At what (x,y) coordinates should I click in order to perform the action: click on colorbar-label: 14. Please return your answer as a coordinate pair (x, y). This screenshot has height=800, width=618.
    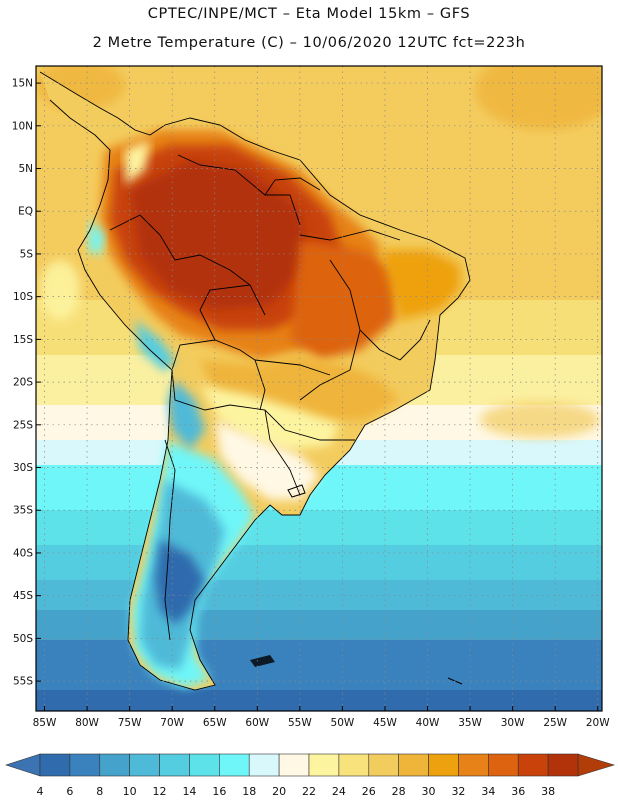
    Looking at the image, I should click on (189, 791).